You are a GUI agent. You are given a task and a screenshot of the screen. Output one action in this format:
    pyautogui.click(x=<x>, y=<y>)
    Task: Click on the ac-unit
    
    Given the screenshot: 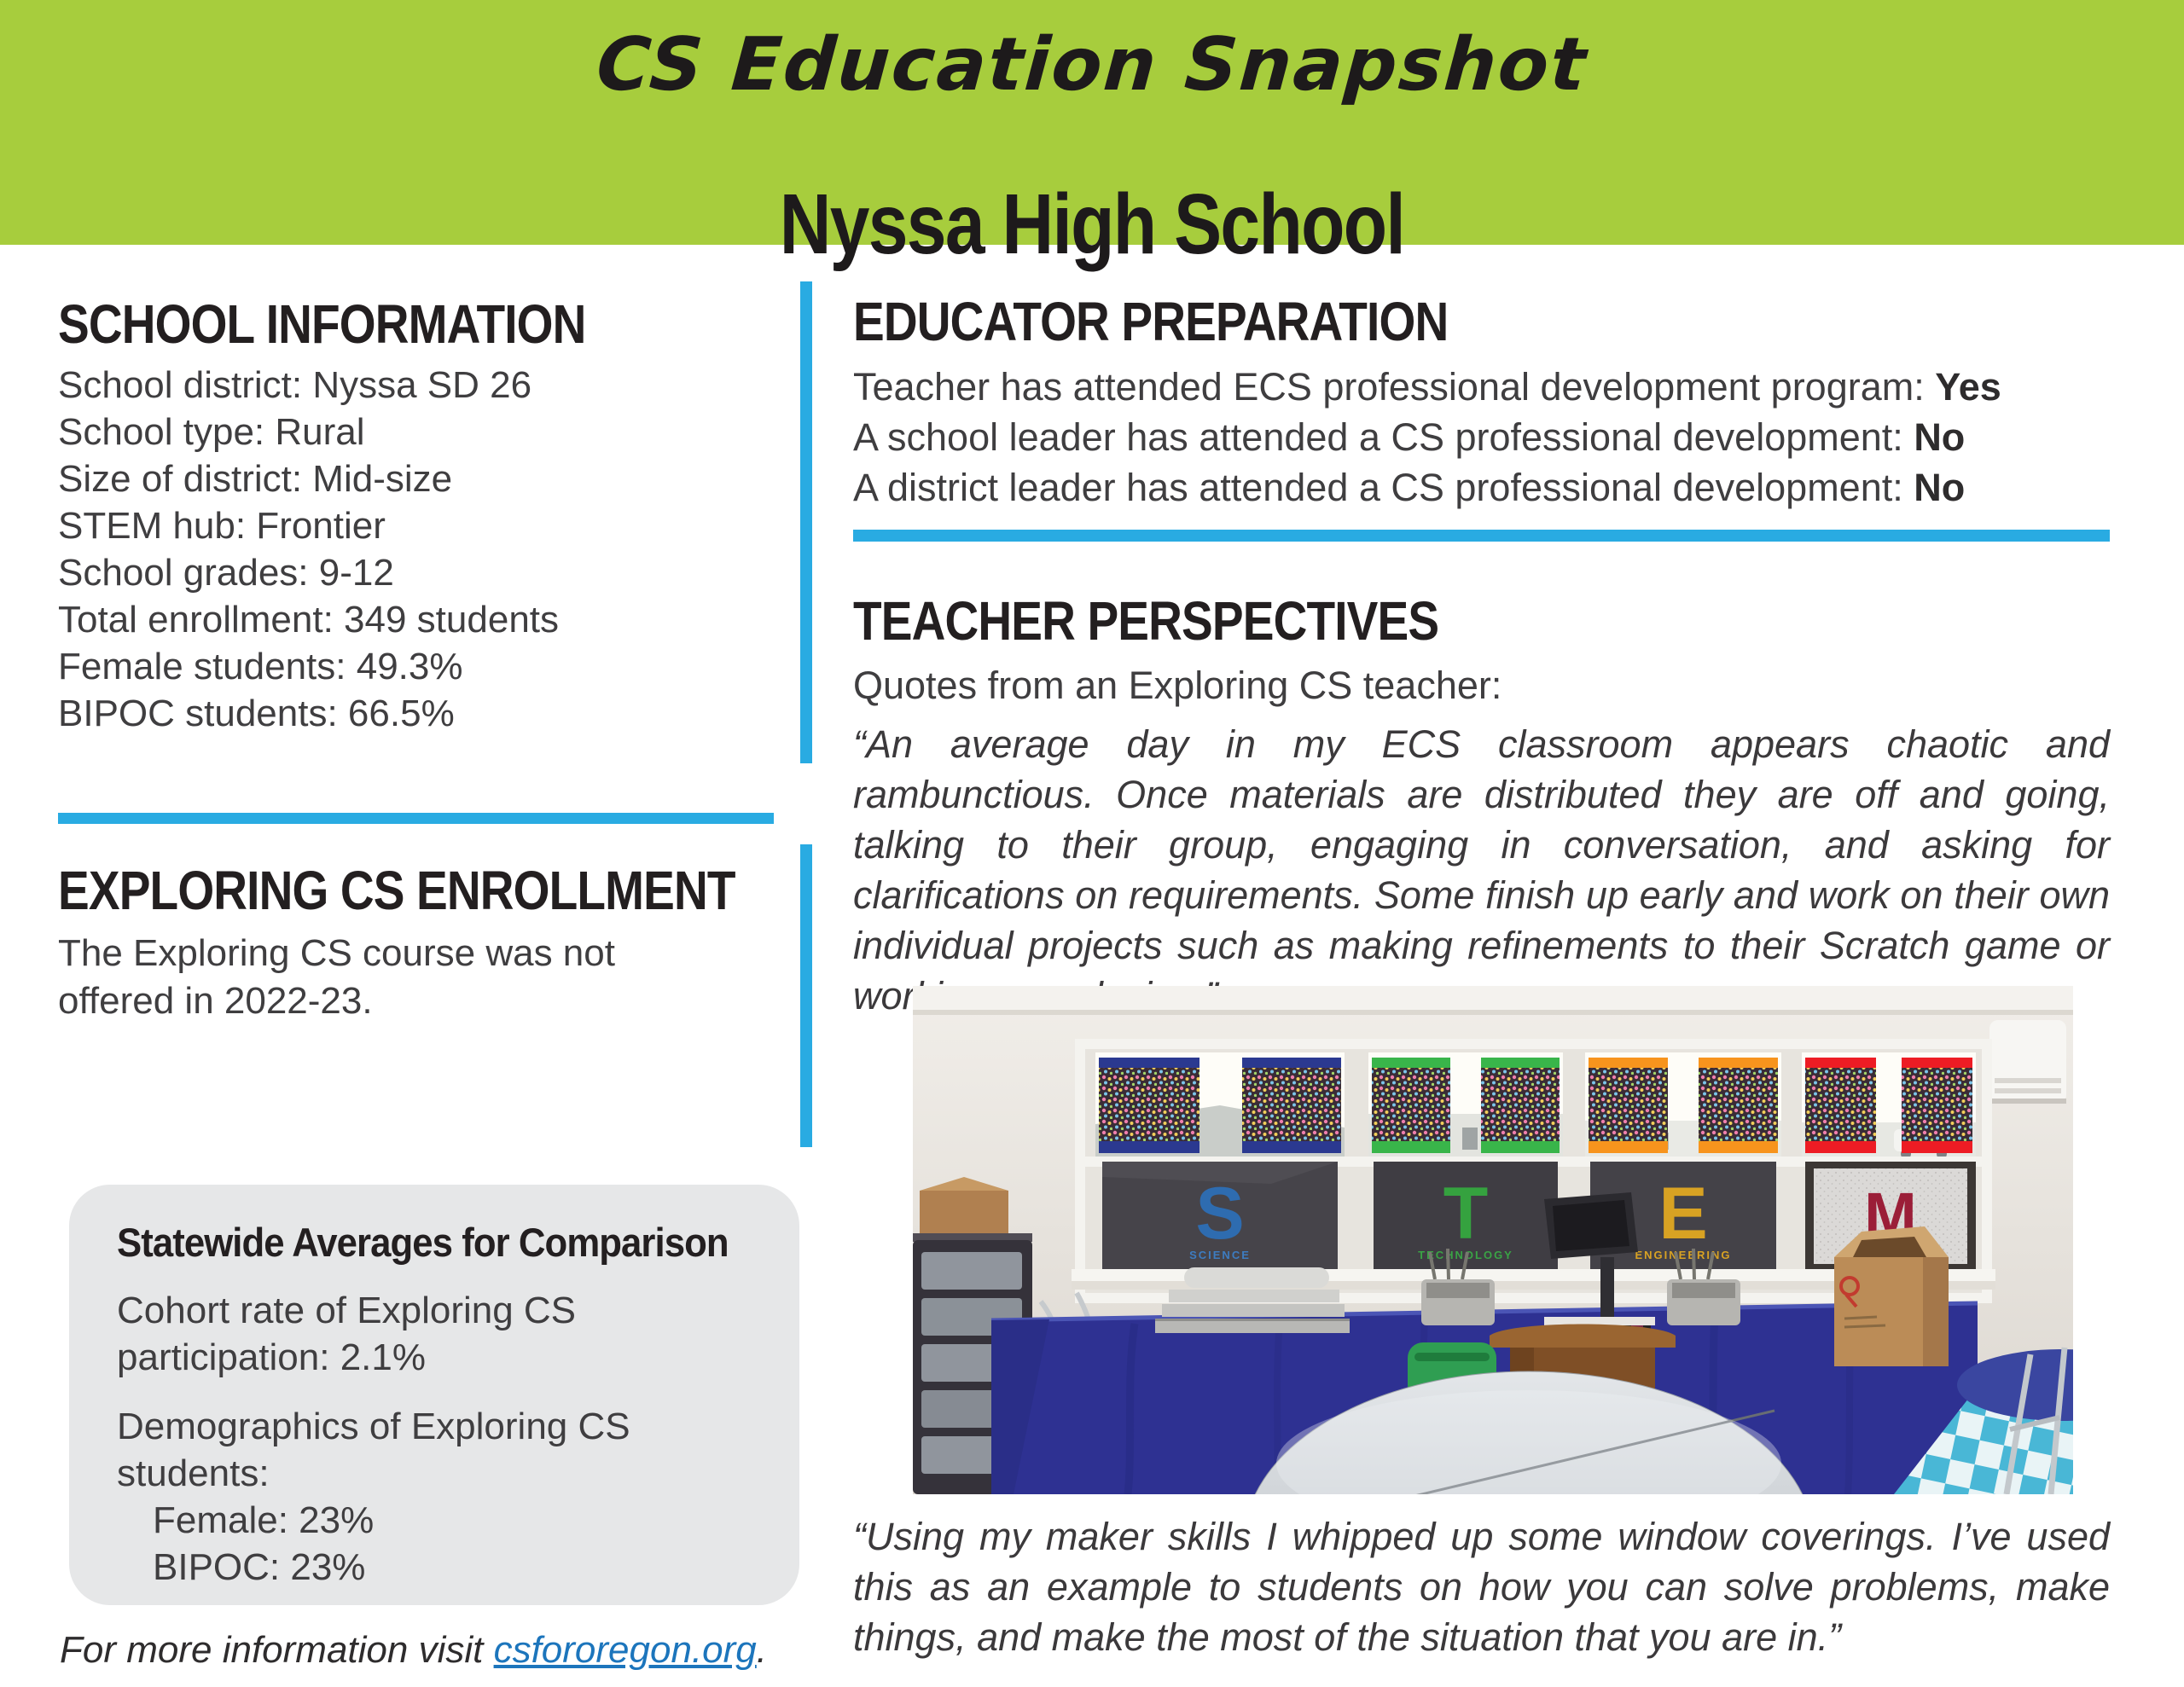 What is the action you would take?
    pyautogui.click(x=2028, y=1062)
    